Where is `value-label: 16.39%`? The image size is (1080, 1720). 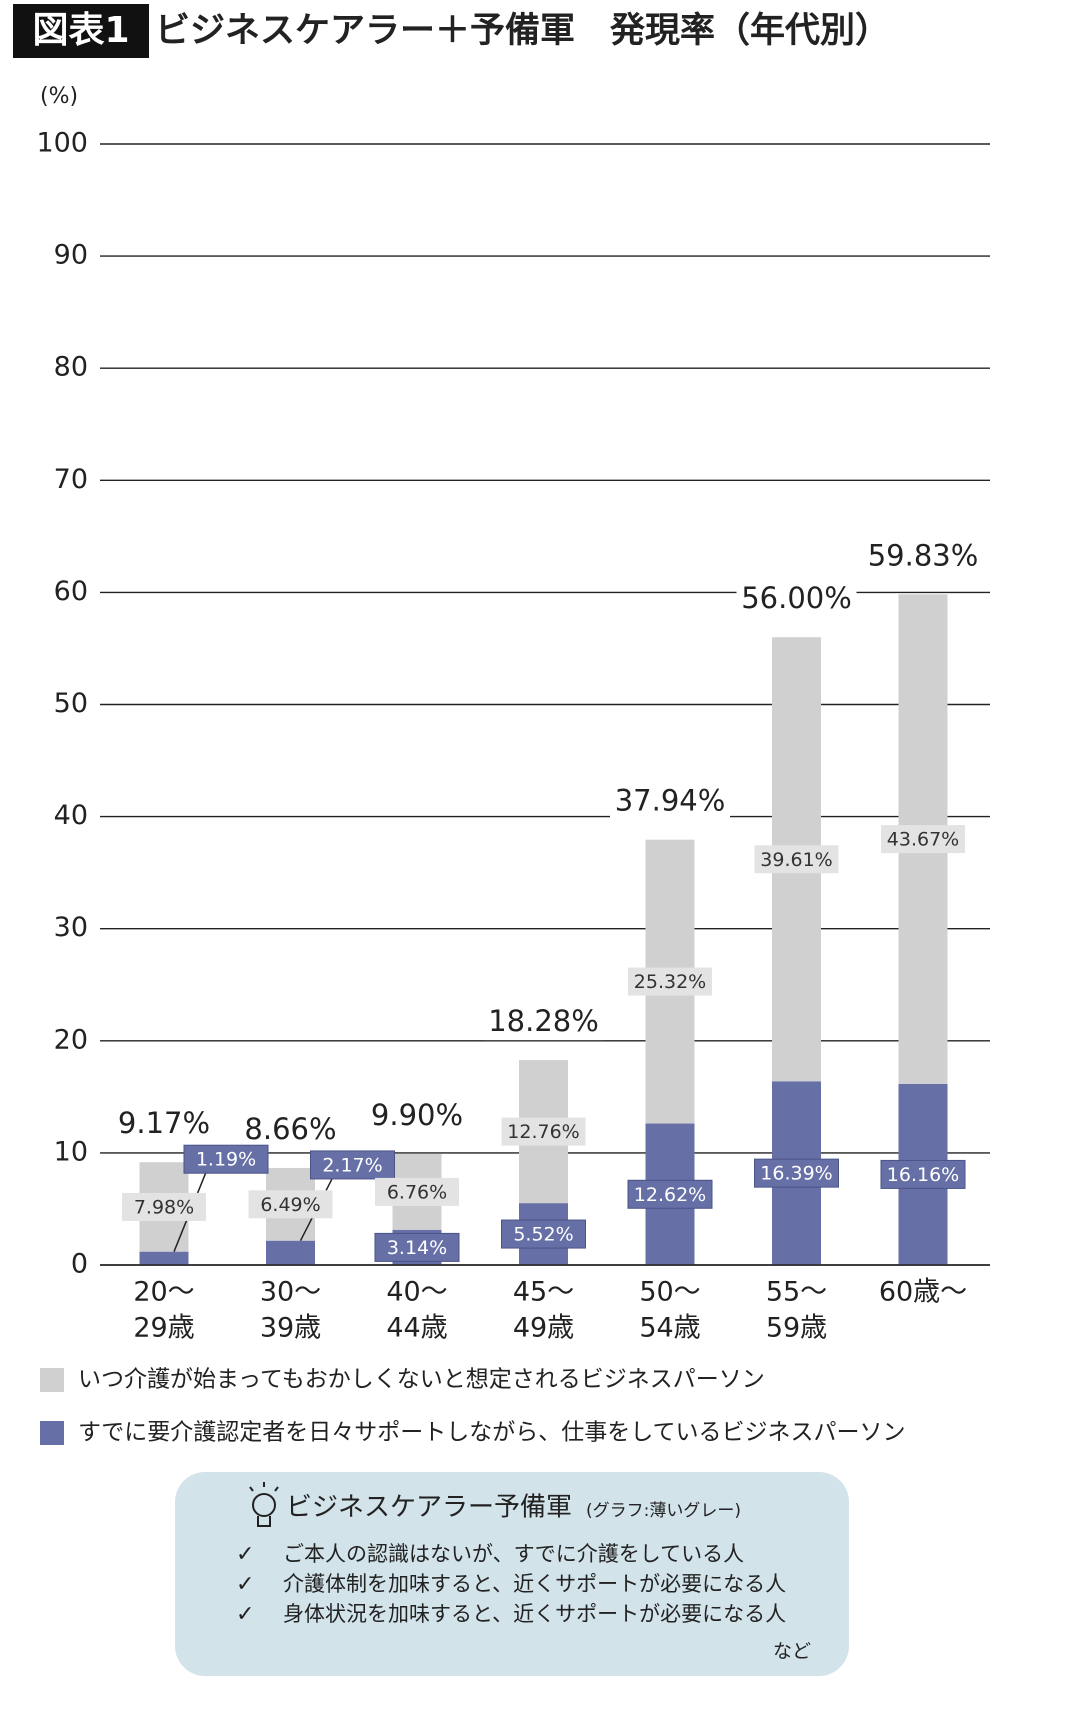
value-label: 16.39% is located at coordinates (796, 1174).